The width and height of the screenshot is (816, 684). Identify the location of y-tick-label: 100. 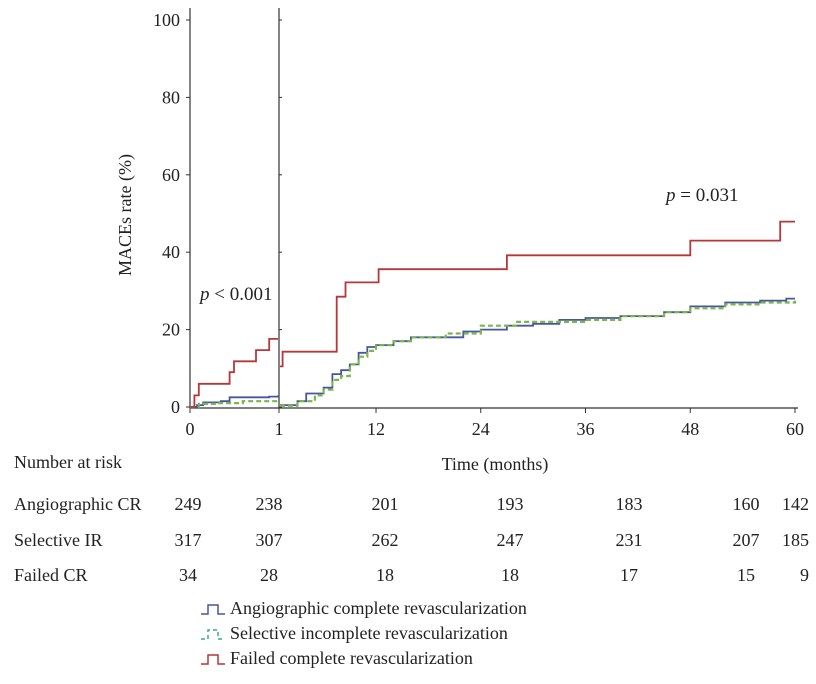
(166, 20).